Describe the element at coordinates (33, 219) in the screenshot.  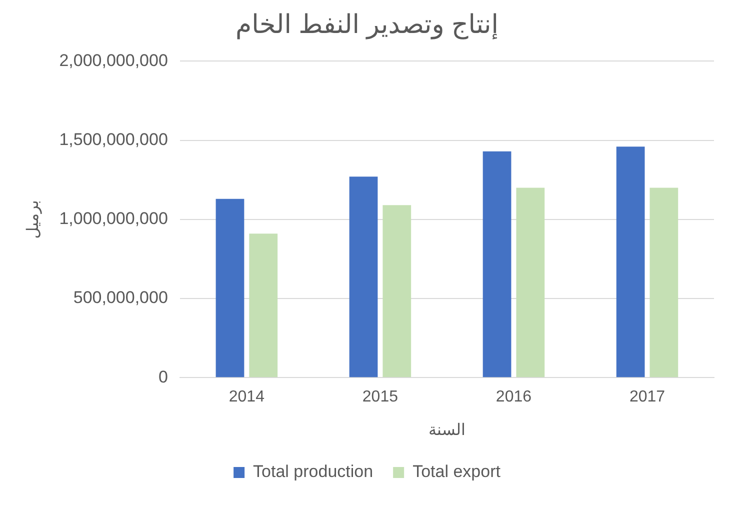
I see `y-axis-title: برميل` at that location.